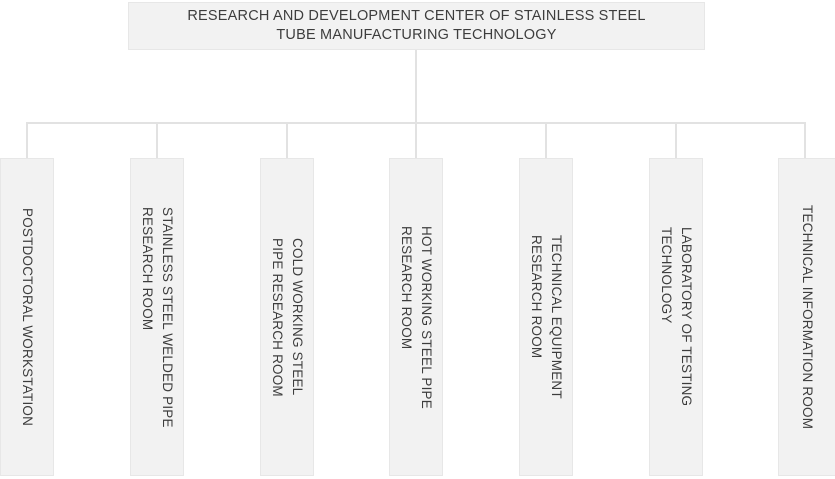  I want to click on dept-label: TECHNICAL INFORMATION ROOM, so click(807, 317).